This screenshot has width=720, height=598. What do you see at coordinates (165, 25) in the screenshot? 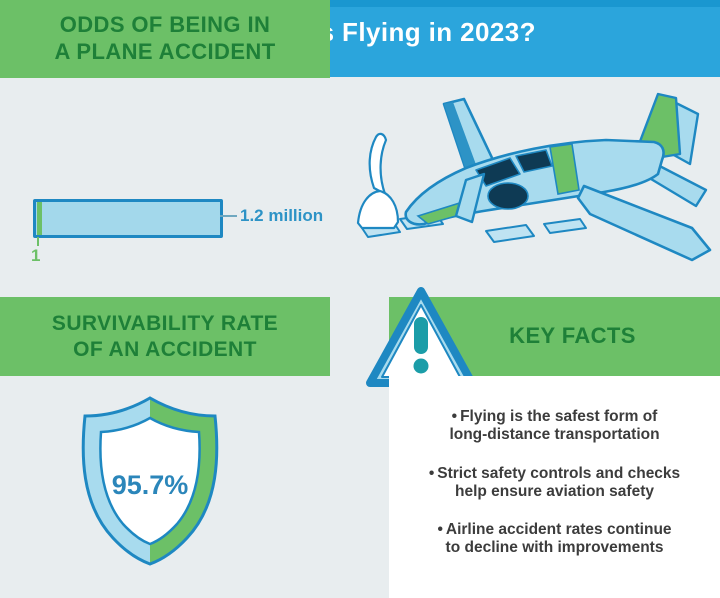
I see `odds-heading-line1: ODDS OF BEING IN` at bounding box center [165, 25].